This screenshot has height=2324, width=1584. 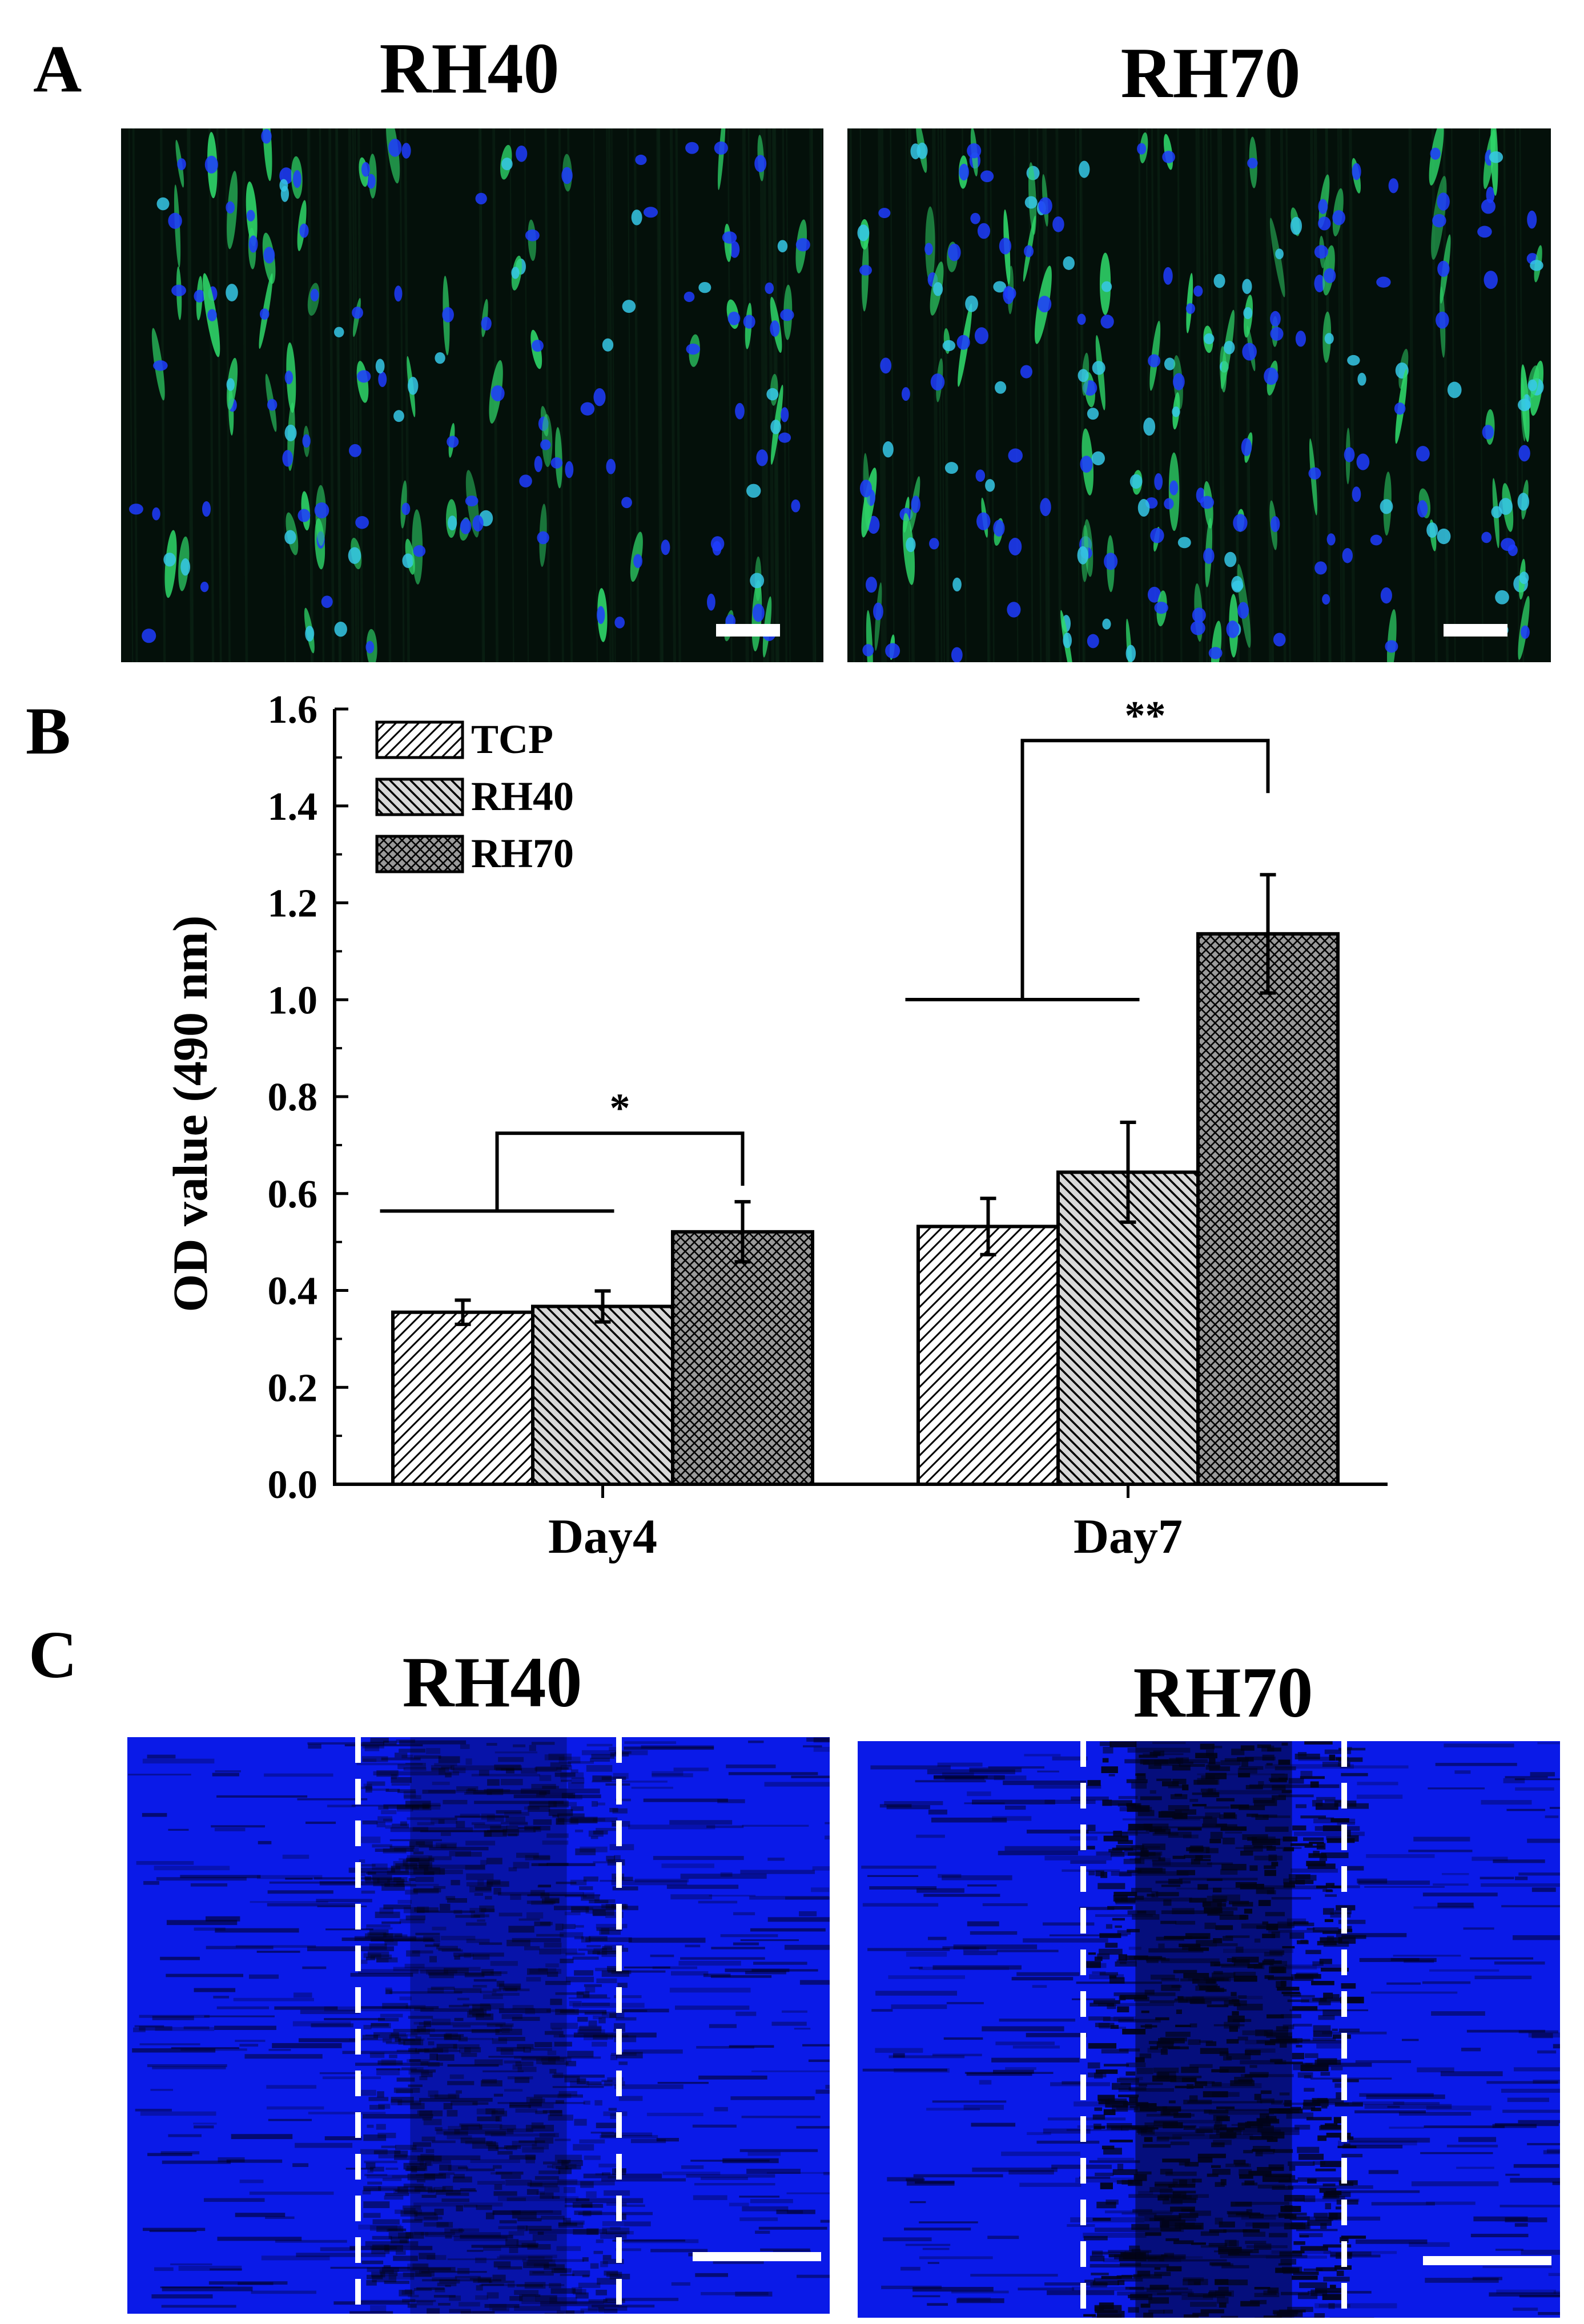 What do you see at coordinates (293, 1292) in the screenshot?
I see `y-tick-label: 0.4` at bounding box center [293, 1292].